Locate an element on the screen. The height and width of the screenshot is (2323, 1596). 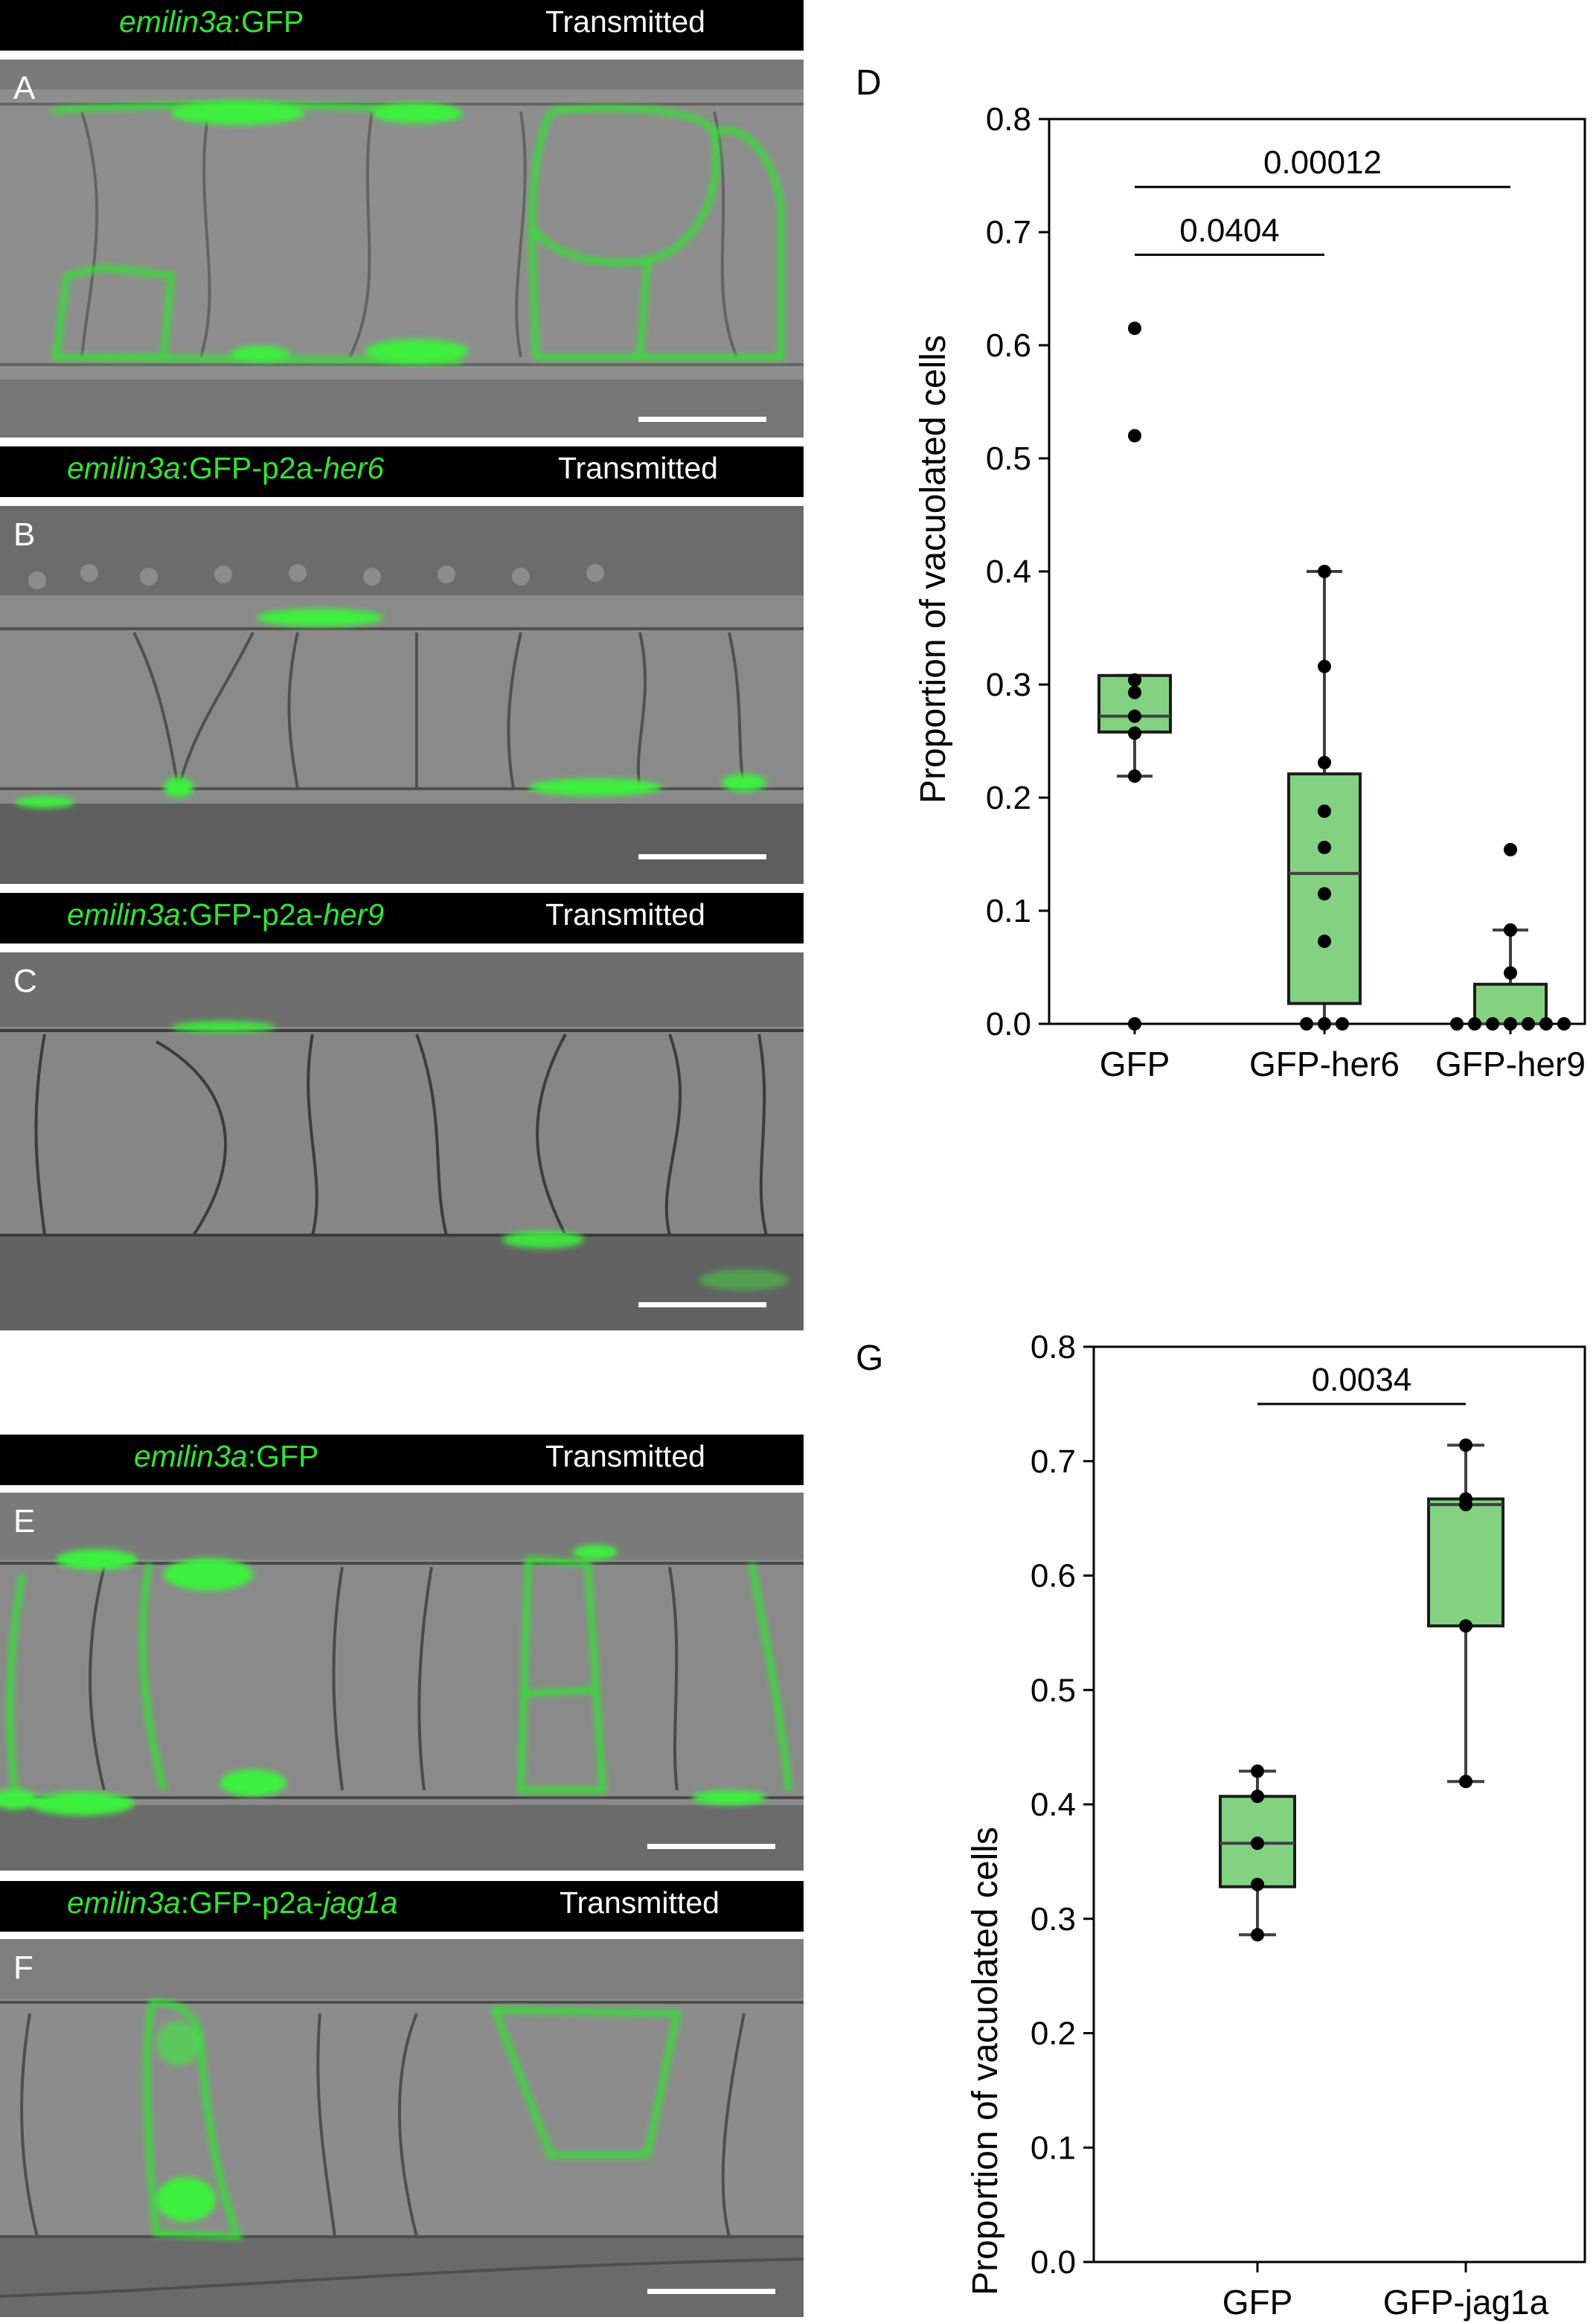
panel-e-micrograph: E is located at coordinates (402, 1682).